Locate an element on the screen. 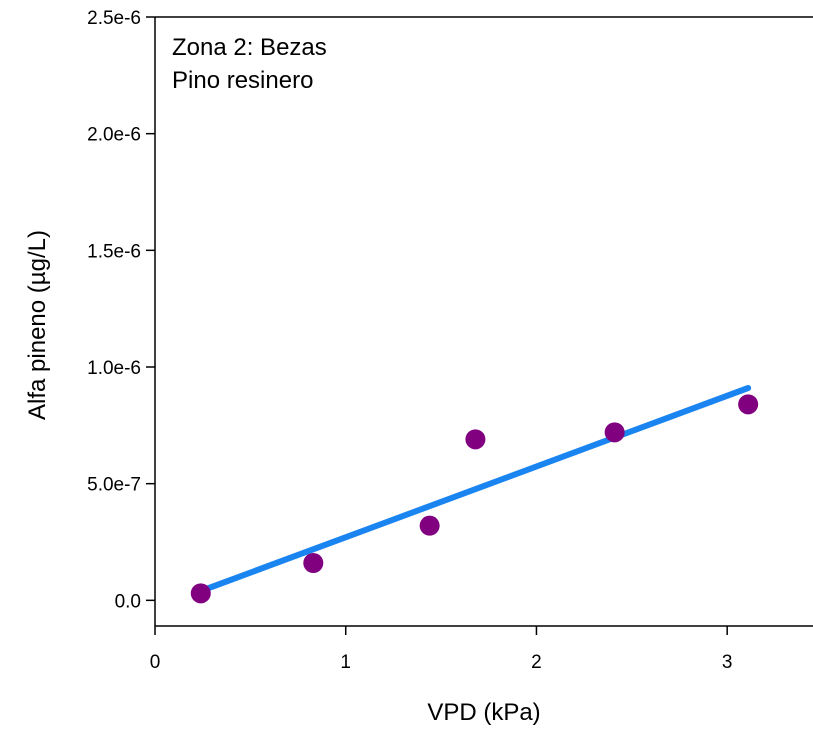 The height and width of the screenshot is (735, 813). y-tick-label: 0.0 is located at coordinates (128, 601).